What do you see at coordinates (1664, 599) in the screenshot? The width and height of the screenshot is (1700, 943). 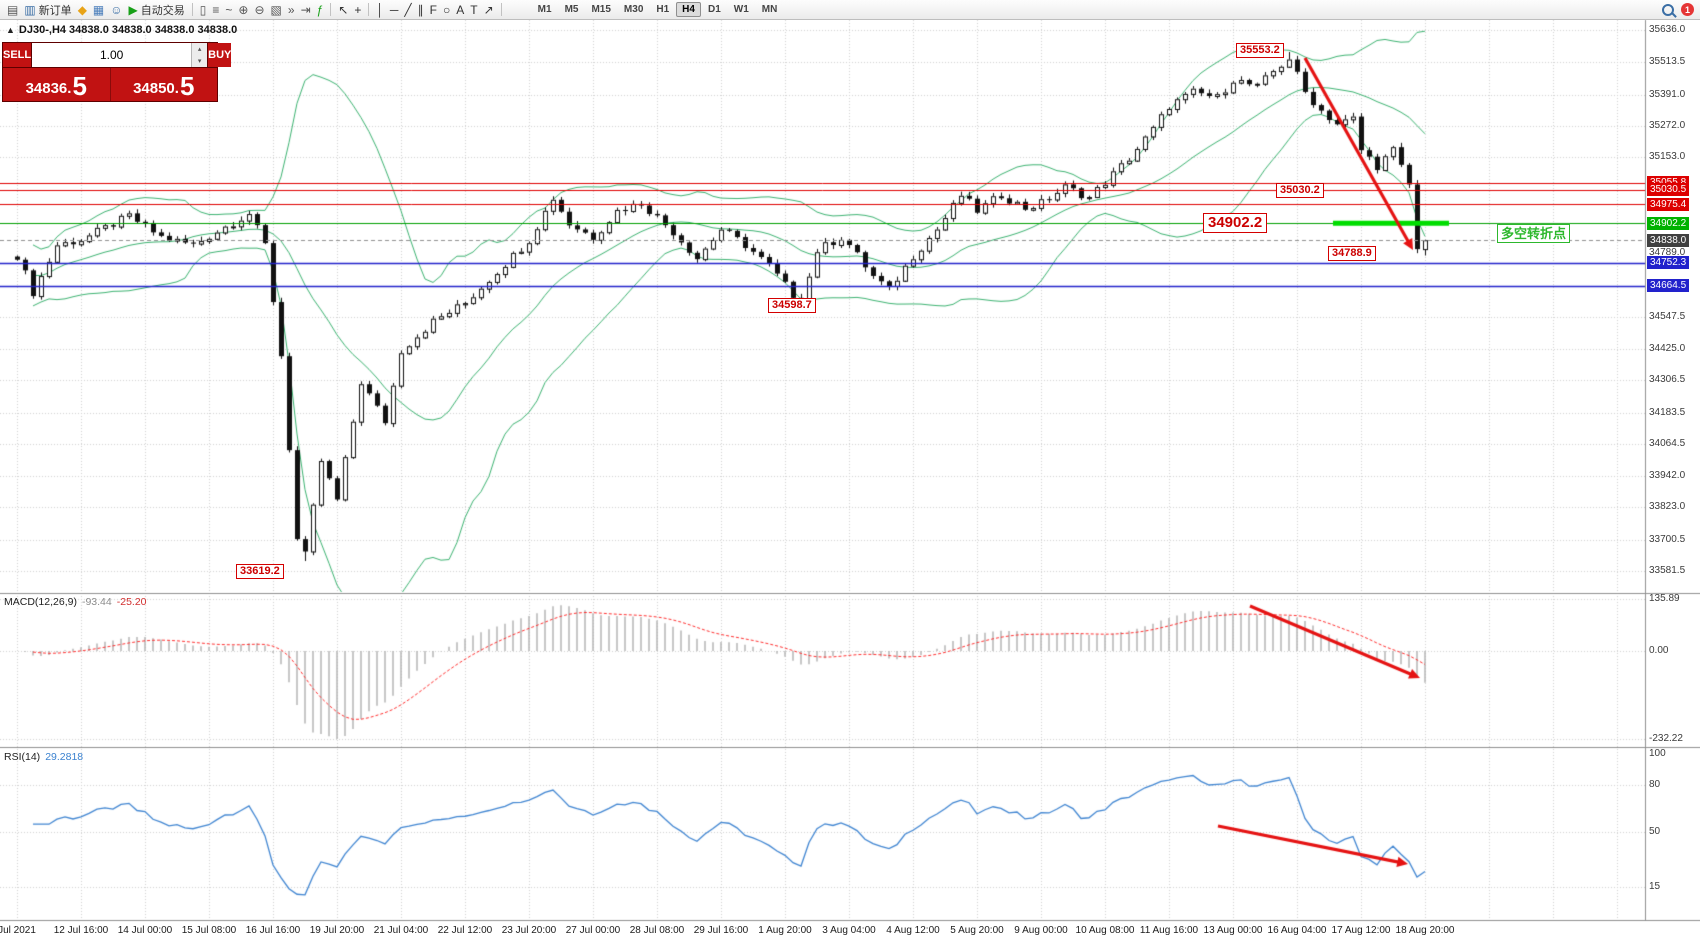 I see `macd-tick: 135.89` at bounding box center [1664, 599].